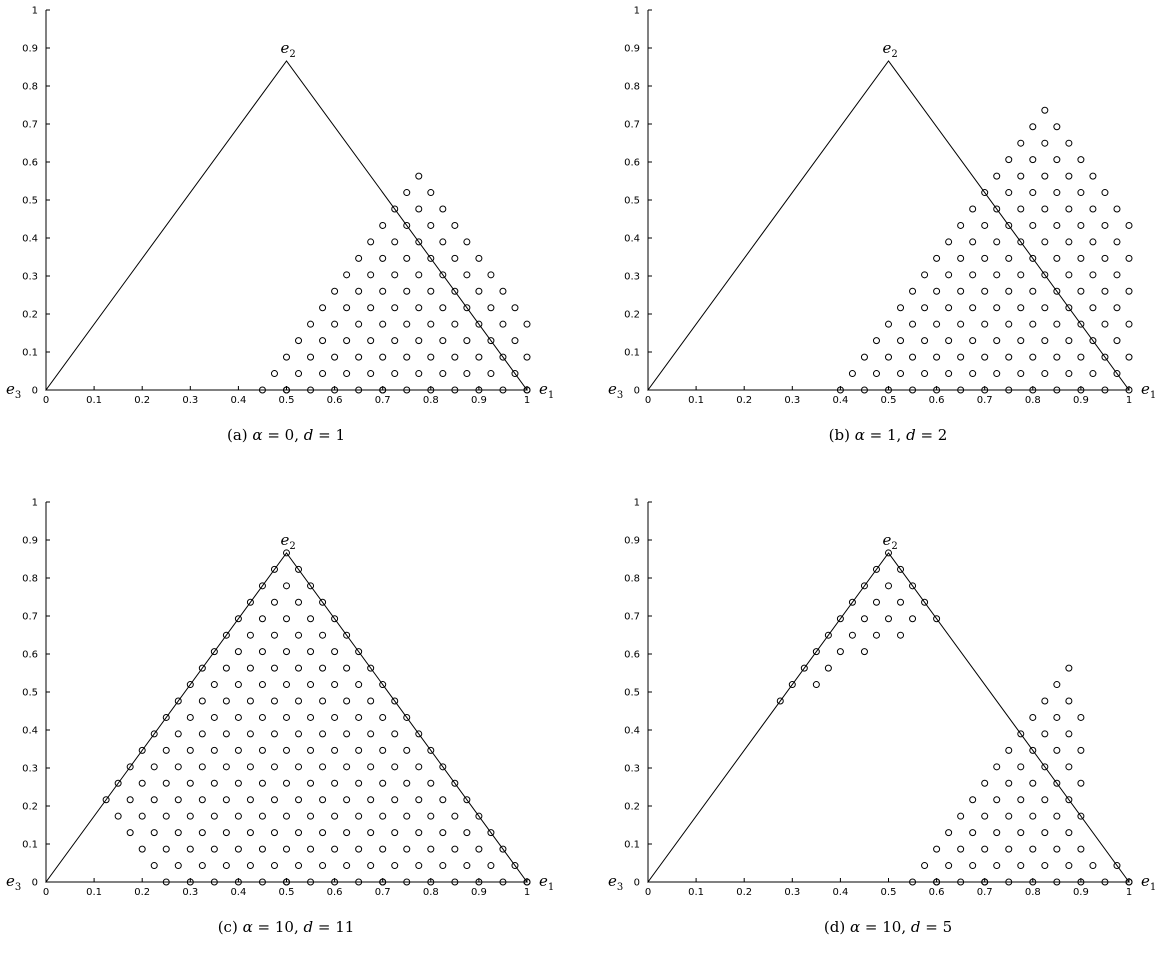 The image size is (1168, 953). What do you see at coordinates (30, 617) in the screenshot?
I see `y-tick-label: 0.7` at bounding box center [30, 617].